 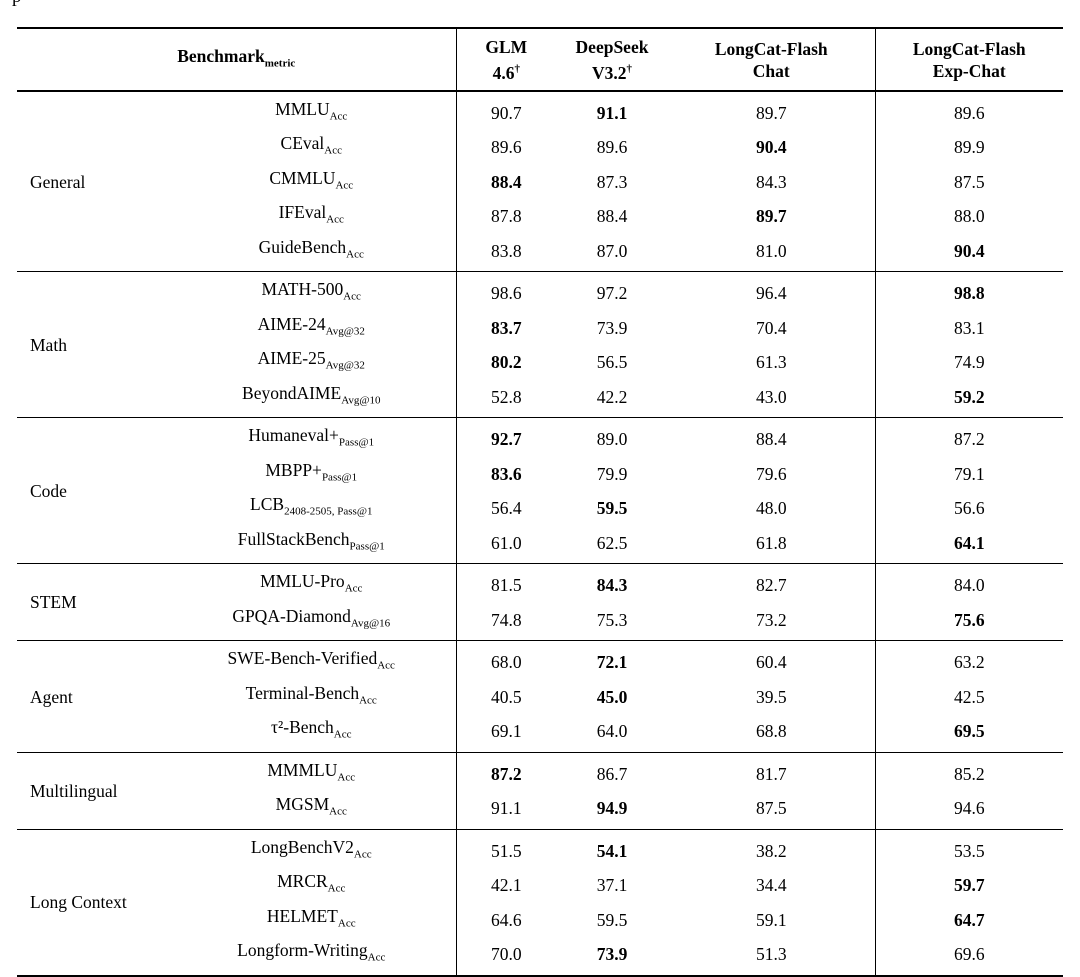 What do you see at coordinates (540, 919) in the screenshot?
I see `table-row: HELMETAcc 64.6 59.5 59.1 64.7` at bounding box center [540, 919].